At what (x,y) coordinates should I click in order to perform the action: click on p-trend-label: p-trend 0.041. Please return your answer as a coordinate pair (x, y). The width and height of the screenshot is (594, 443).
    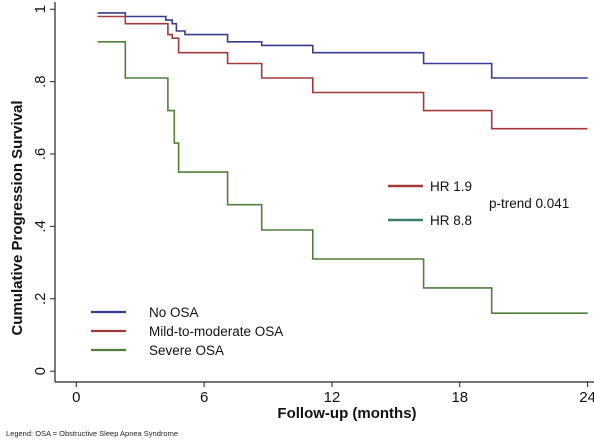
    Looking at the image, I should click on (529, 203).